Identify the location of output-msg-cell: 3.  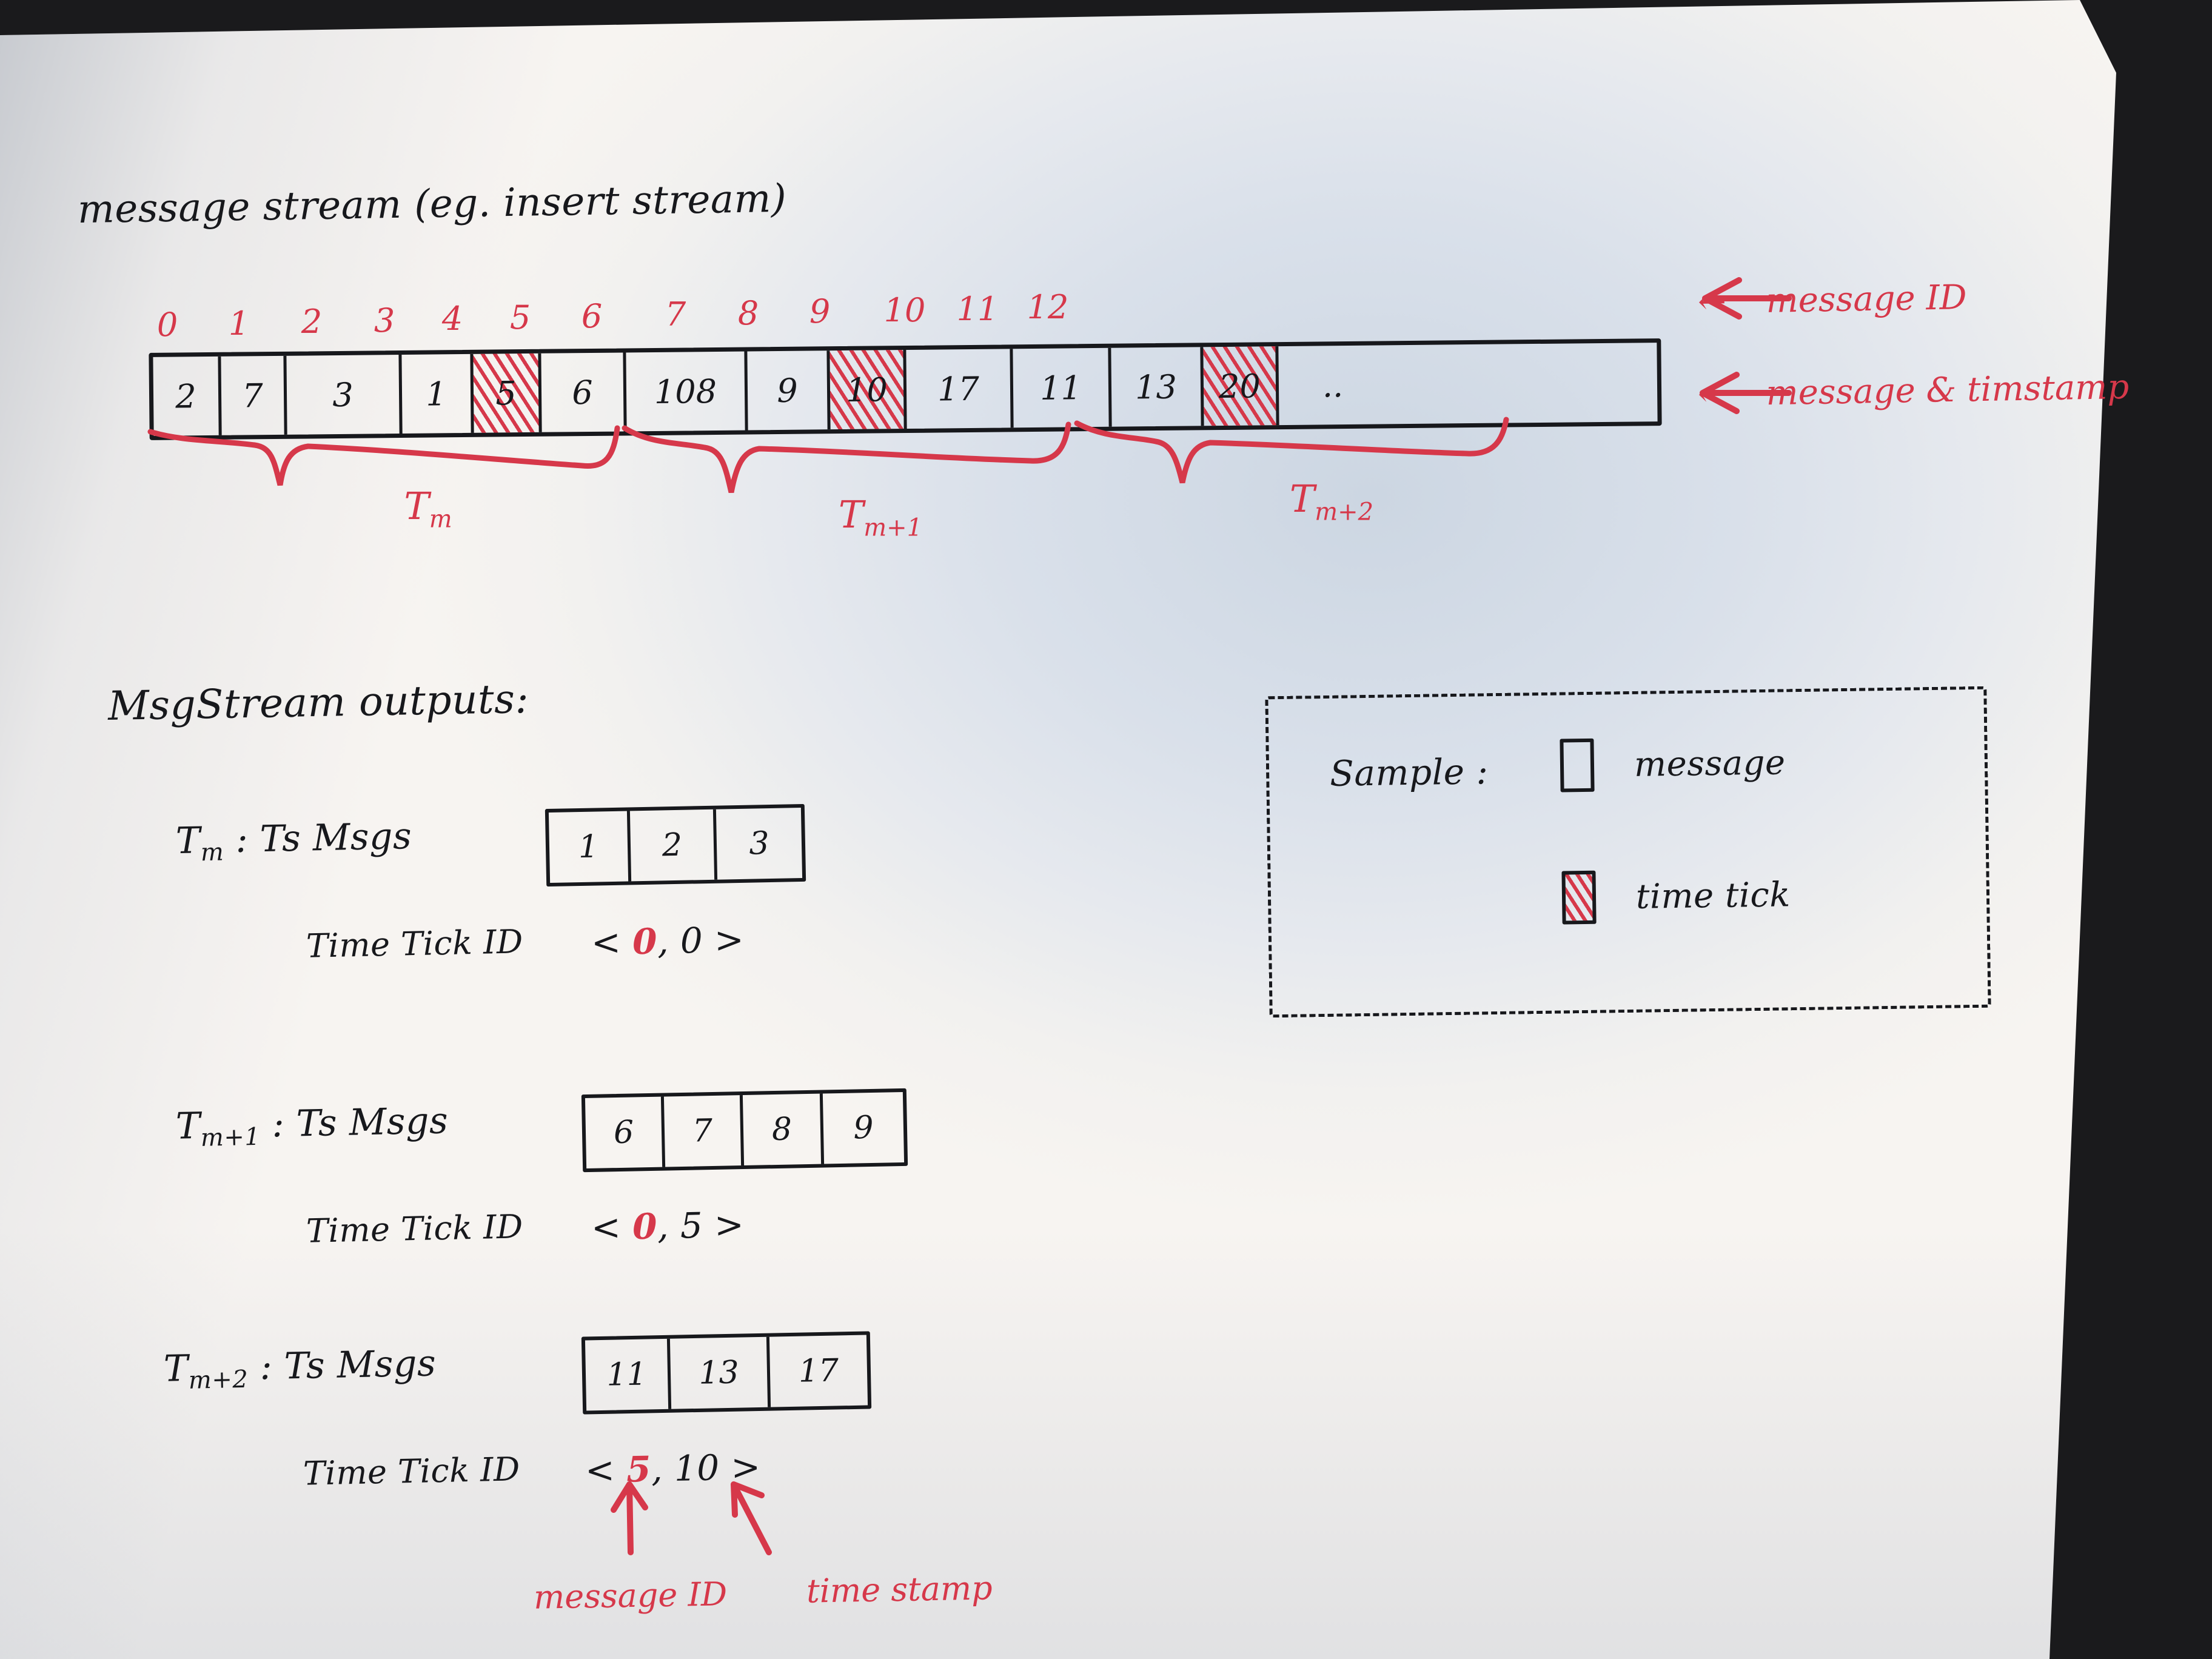
(759, 844).